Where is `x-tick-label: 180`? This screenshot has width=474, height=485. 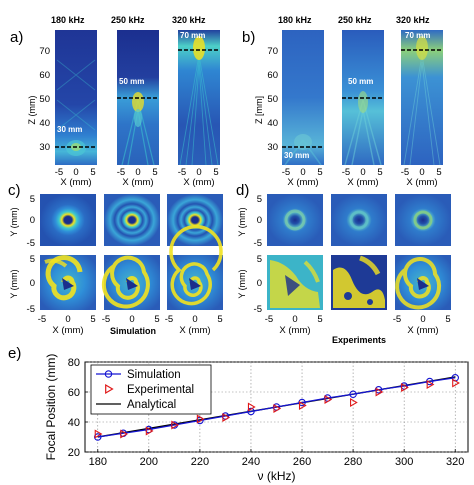 x-tick-label: 180 is located at coordinates (98, 462).